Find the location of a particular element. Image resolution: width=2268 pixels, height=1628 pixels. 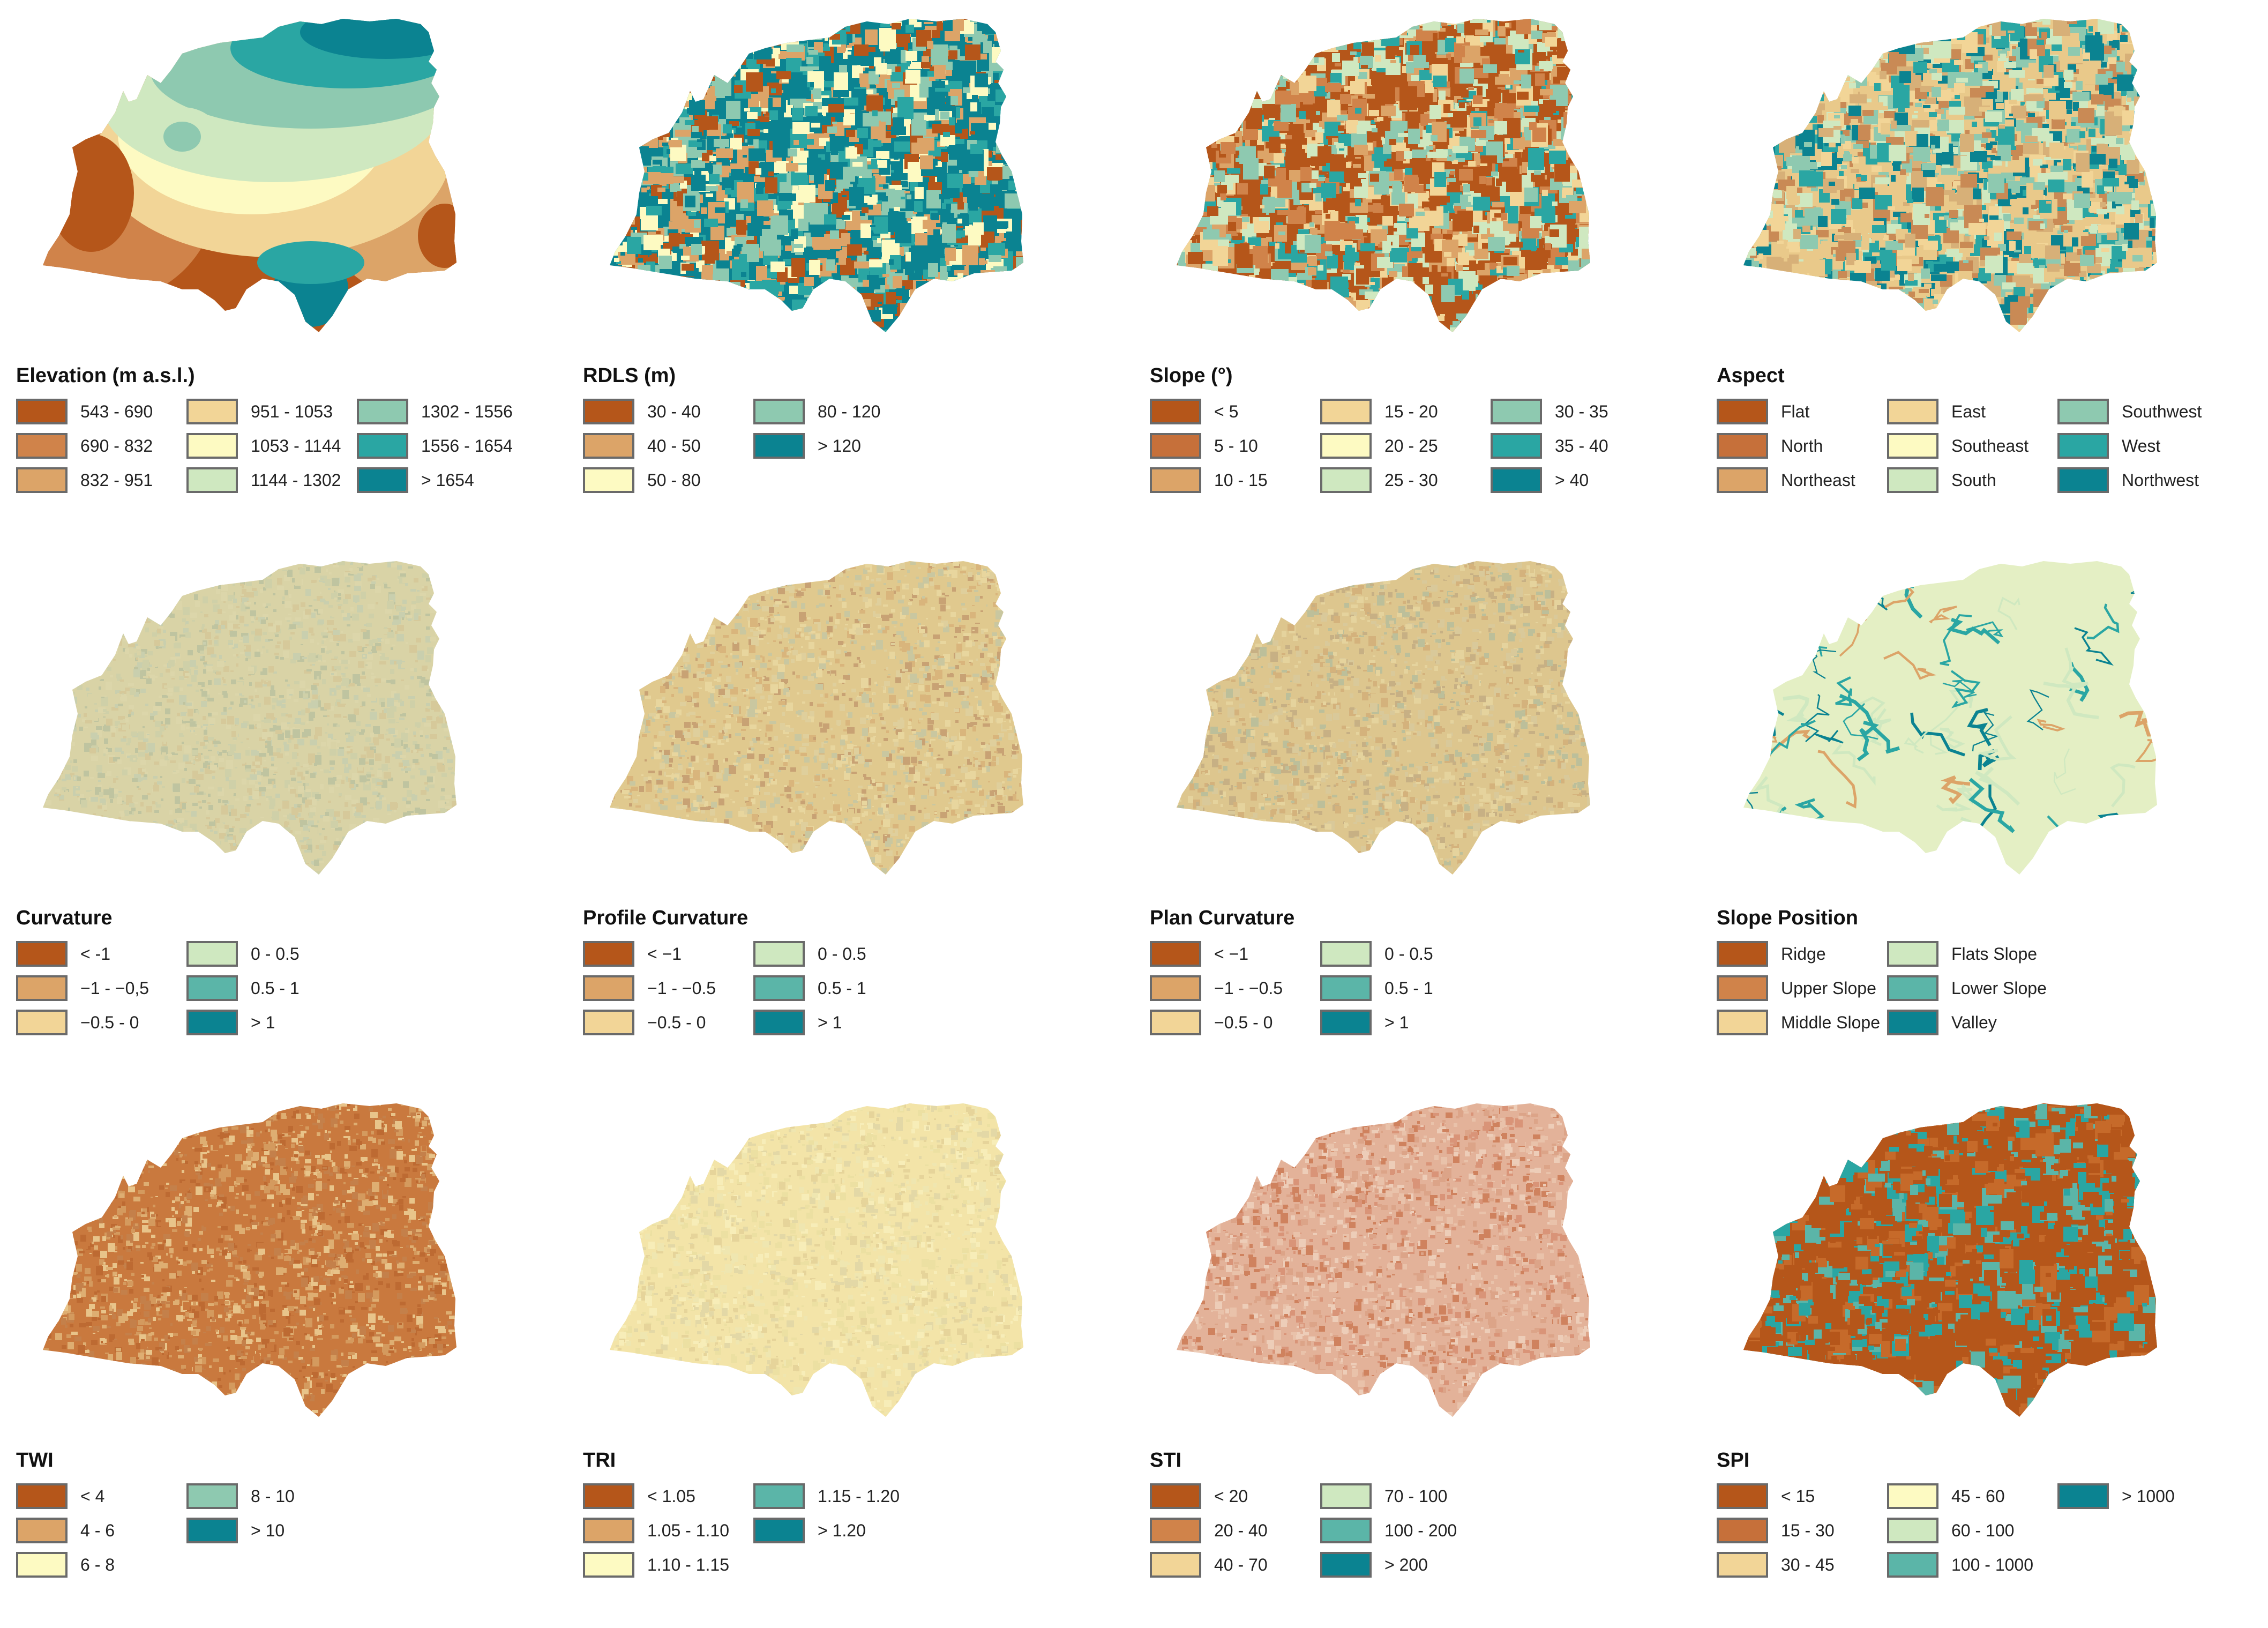

legend-label: < −1 is located at coordinates (665, 954).